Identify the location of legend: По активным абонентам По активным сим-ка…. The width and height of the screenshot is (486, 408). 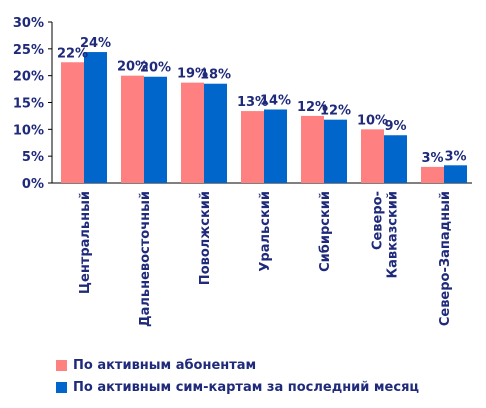
(237, 376).